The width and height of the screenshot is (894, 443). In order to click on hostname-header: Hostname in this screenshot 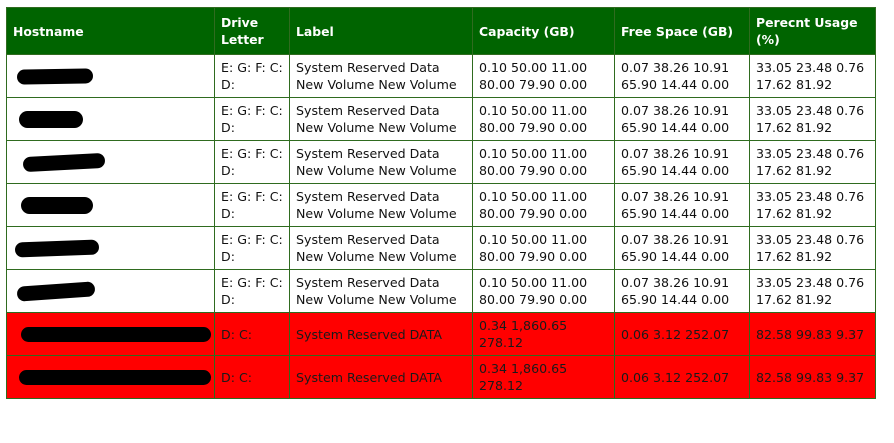, I will do `click(110, 31)`.